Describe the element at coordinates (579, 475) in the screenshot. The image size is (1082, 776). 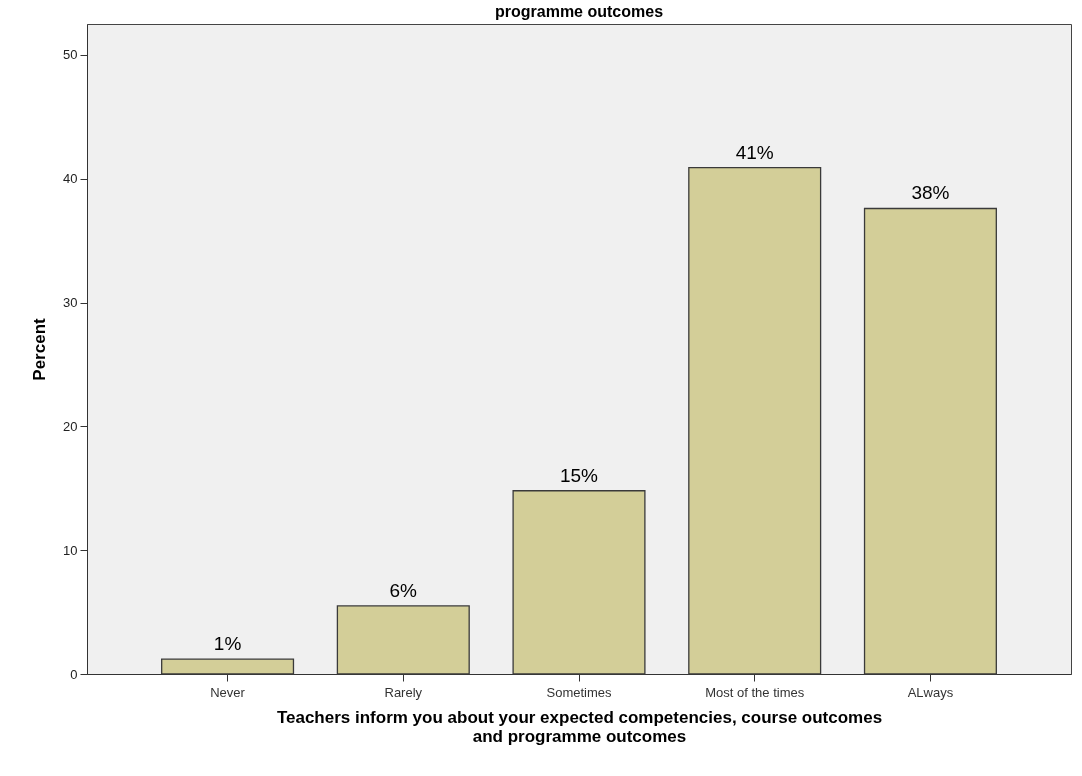
I see `data-label: 15%` at that location.